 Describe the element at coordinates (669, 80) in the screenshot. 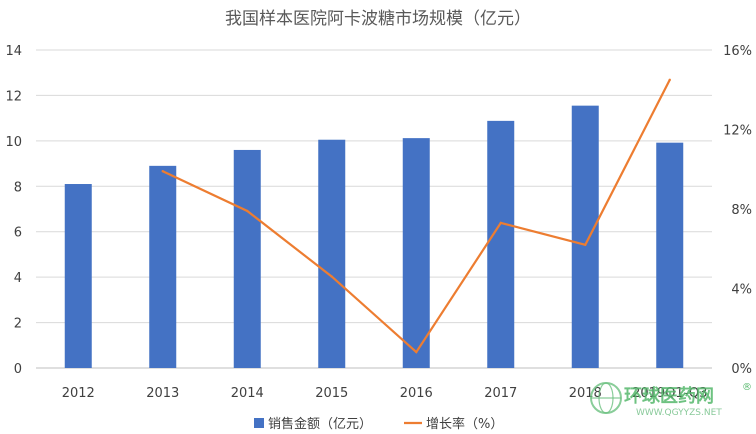

I see `growth-point-2019Q1-Q3` at that location.